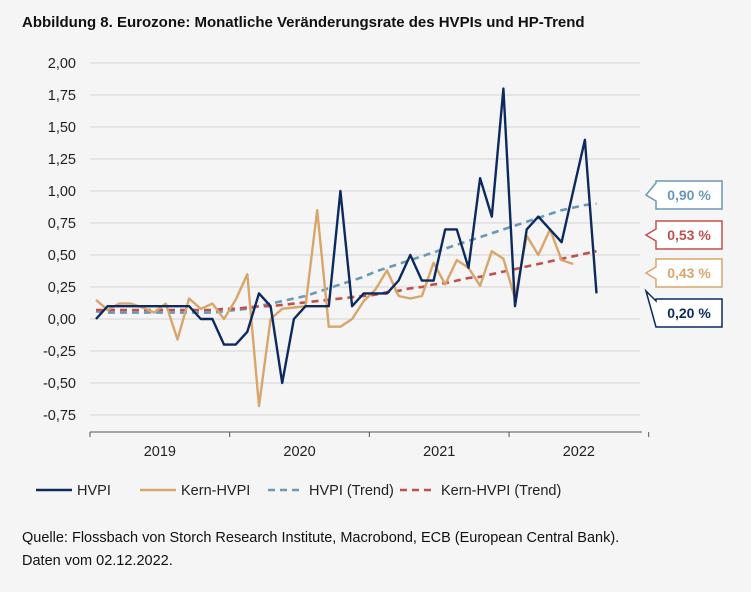 Image resolution: width=751 pixels, height=592 pixels. I want to click on legend-label: Kern-HVPI (Trend), so click(501, 491).